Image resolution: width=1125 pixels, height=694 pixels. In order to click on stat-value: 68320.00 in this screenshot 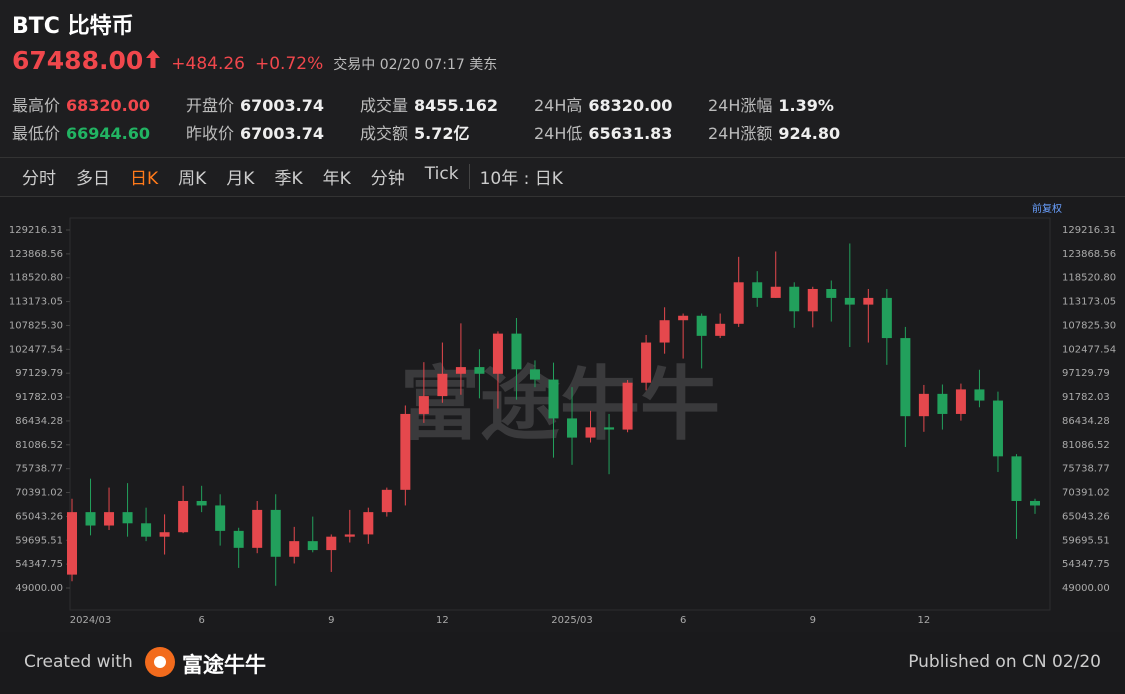, I will do `click(108, 105)`.